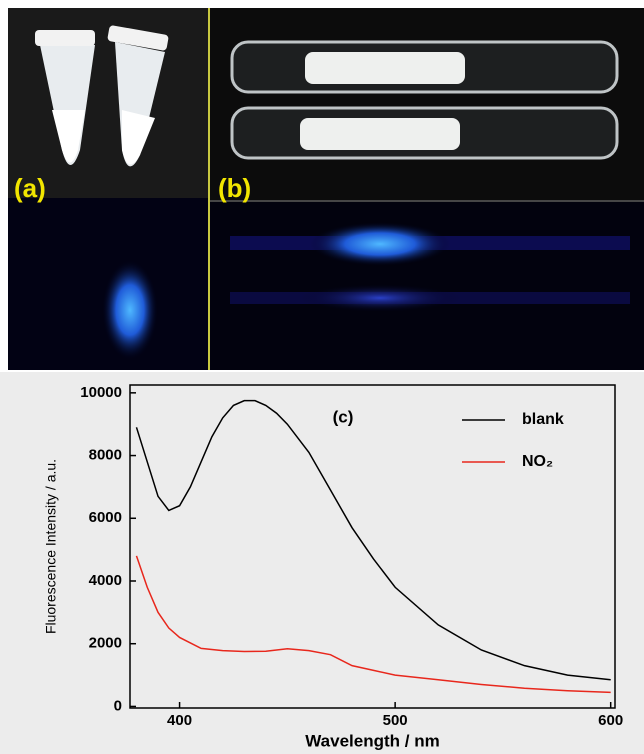  What do you see at coordinates (101, 392) in the screenshot?
I see `y-tick-label: 10000` at bounding box center [101, 392].